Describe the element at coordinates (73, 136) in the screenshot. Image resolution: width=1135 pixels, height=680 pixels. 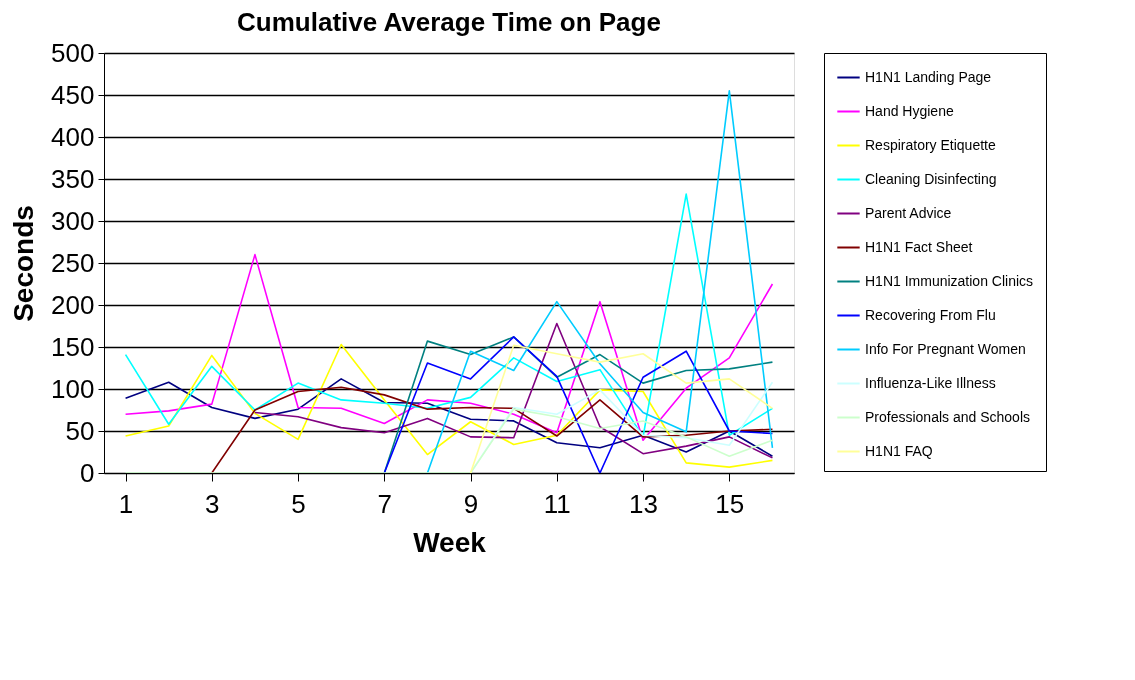
I see `y-tick-label: 400` at that location.